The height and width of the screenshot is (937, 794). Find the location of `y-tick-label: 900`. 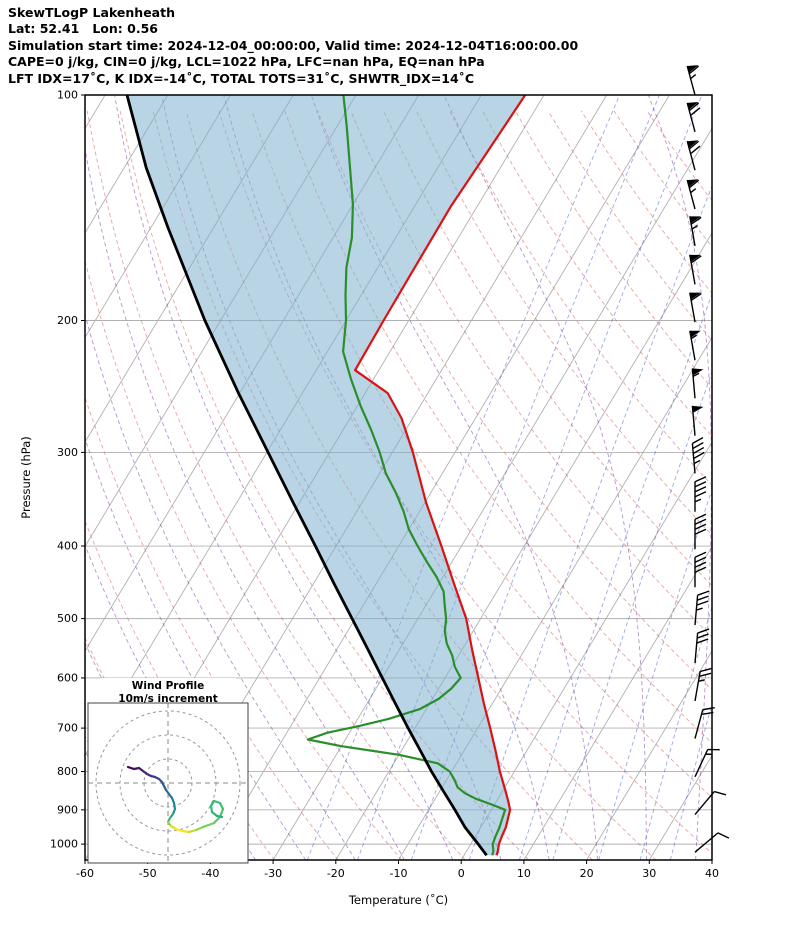

y-tick-label: 900 is located at coordinates (67, 809).